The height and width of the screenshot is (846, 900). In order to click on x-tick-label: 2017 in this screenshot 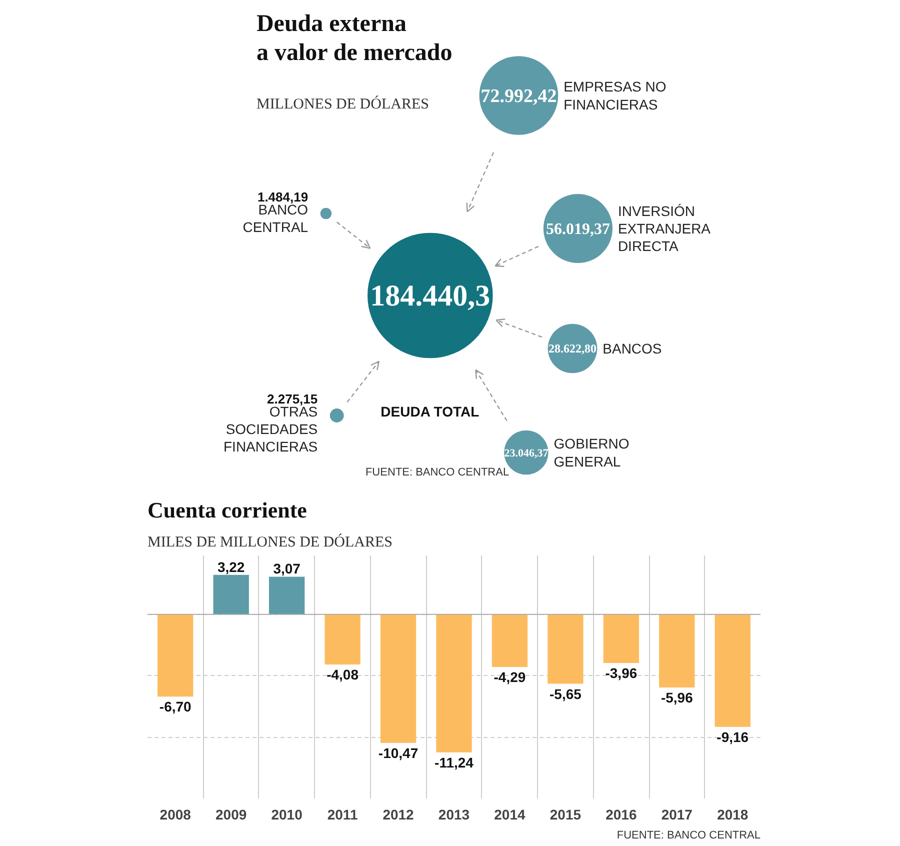, I will do `click(677, 814)`.